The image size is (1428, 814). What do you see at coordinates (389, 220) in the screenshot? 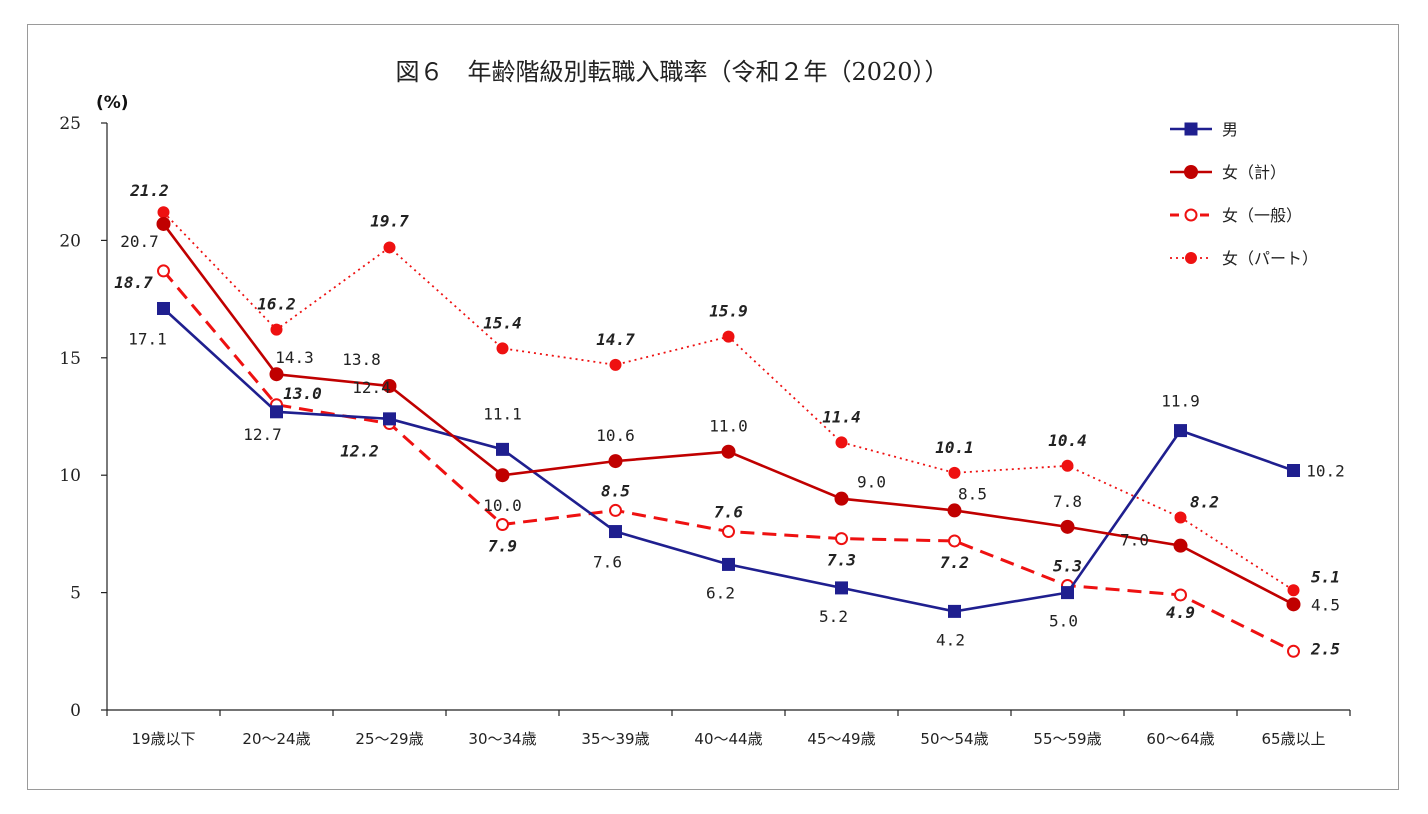
I see `data-label-female-part: 19.7` at bounding box center [389, 220].